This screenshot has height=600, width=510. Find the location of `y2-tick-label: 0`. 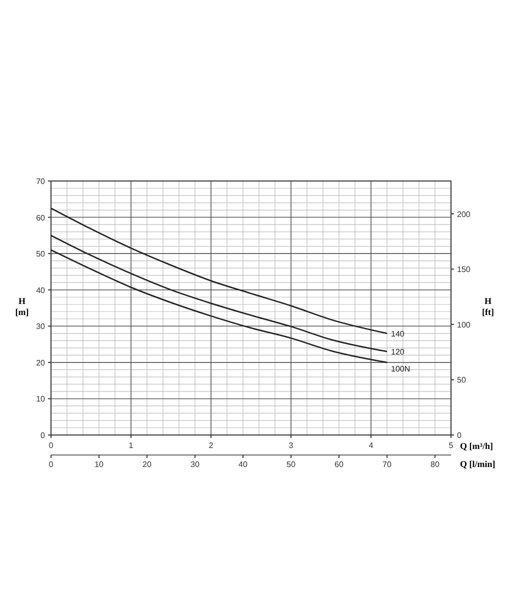

y2-tick-label: 0 is located at coordinates (459, 435).